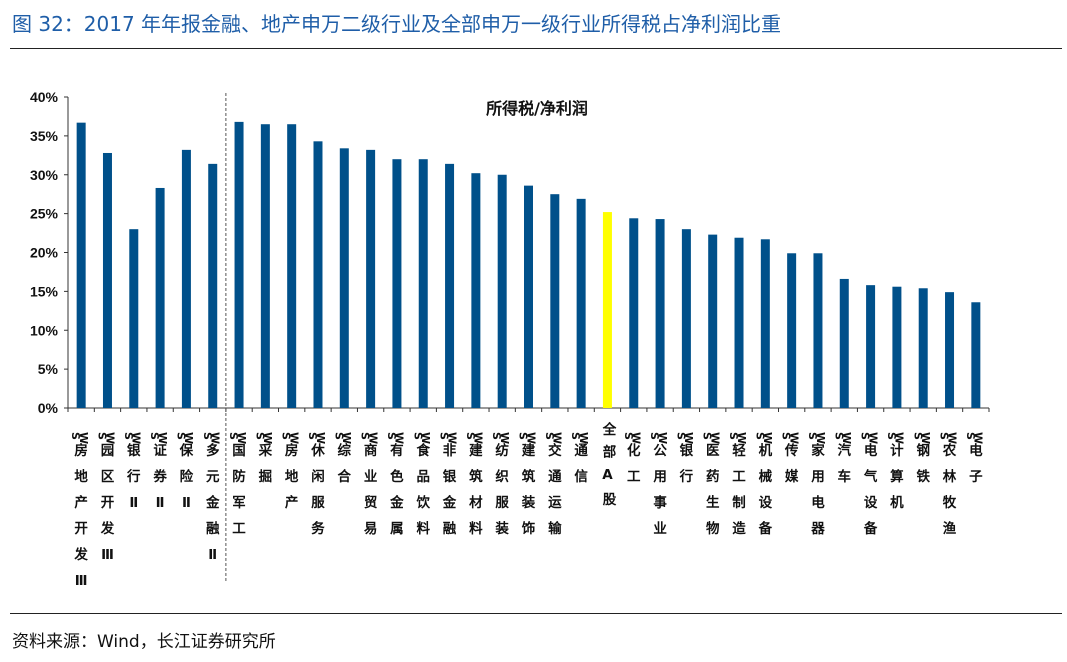  What do you see at coordinates (869, 484) in the screenshot?
I see `category-label: S W 电气设备` at bounding box center [869, 484].